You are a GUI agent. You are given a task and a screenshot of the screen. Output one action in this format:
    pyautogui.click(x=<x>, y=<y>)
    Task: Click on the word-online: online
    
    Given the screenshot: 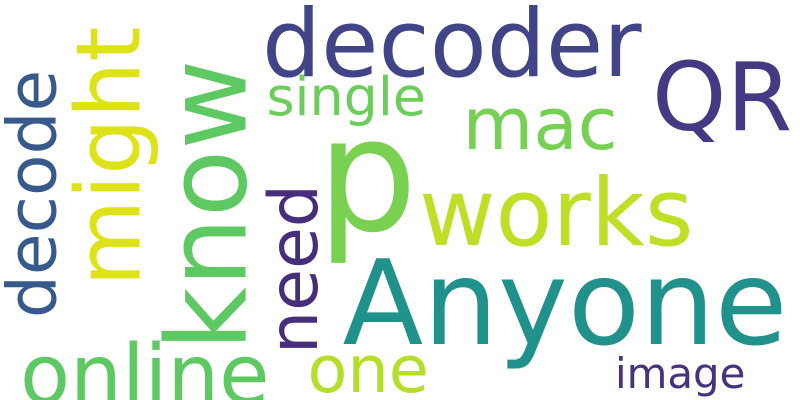 What is the action you would take?
    pyautogui.click(x=145, y=364)
    